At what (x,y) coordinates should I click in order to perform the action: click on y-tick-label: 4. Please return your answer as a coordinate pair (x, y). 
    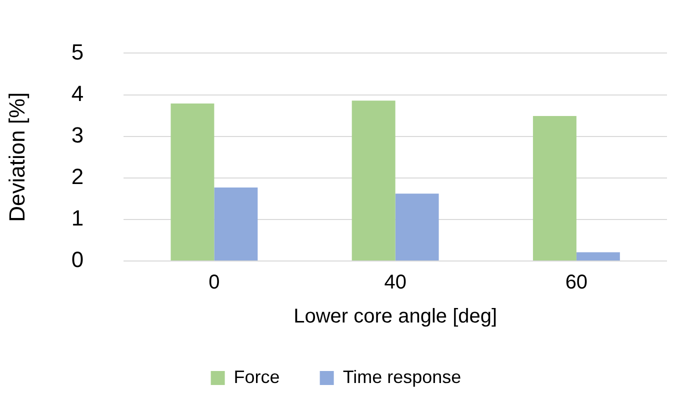
    Looking at the image, I should click on (77, 93).